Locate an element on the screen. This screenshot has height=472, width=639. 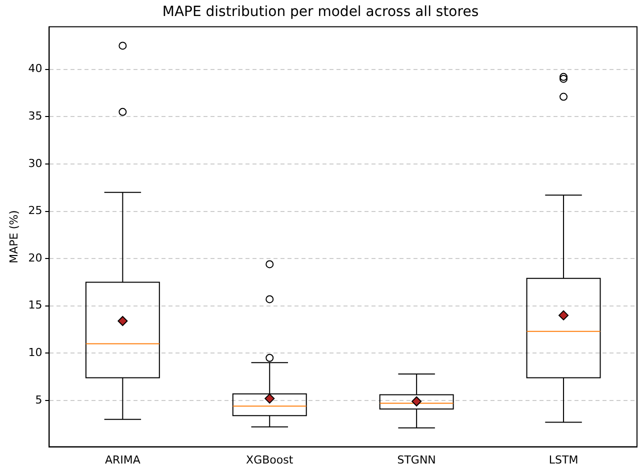
x-tick-label: XGBoost is located at coordinates (270, 459).